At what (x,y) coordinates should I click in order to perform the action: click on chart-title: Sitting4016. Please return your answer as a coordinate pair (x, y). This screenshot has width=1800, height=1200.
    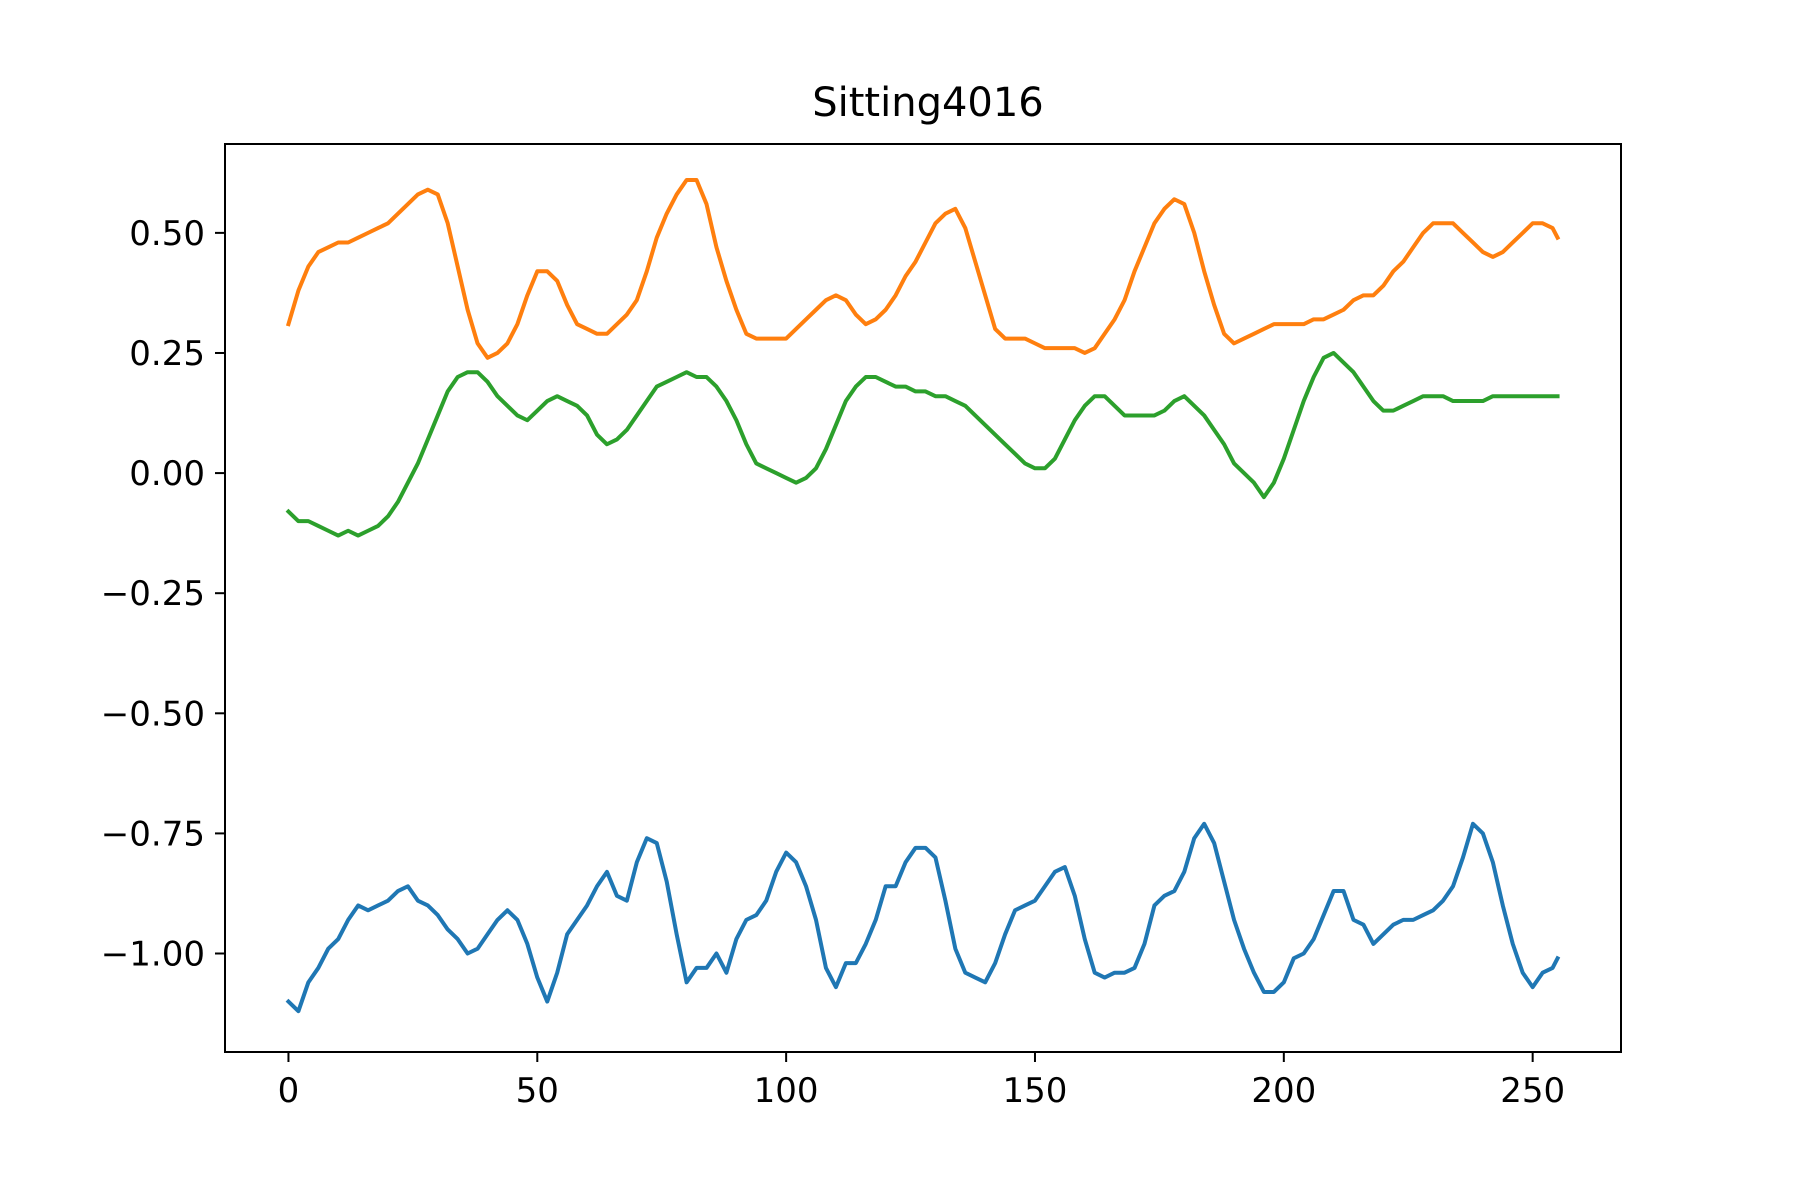
    Looking at the image, I should click on (928, 103).